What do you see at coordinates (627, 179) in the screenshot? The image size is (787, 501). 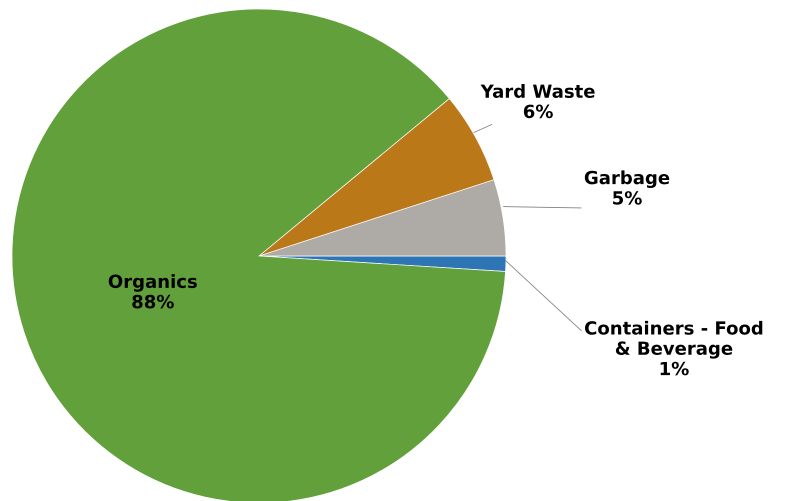 I see `slice-label: Garbage` at bounding box center [627, 179].